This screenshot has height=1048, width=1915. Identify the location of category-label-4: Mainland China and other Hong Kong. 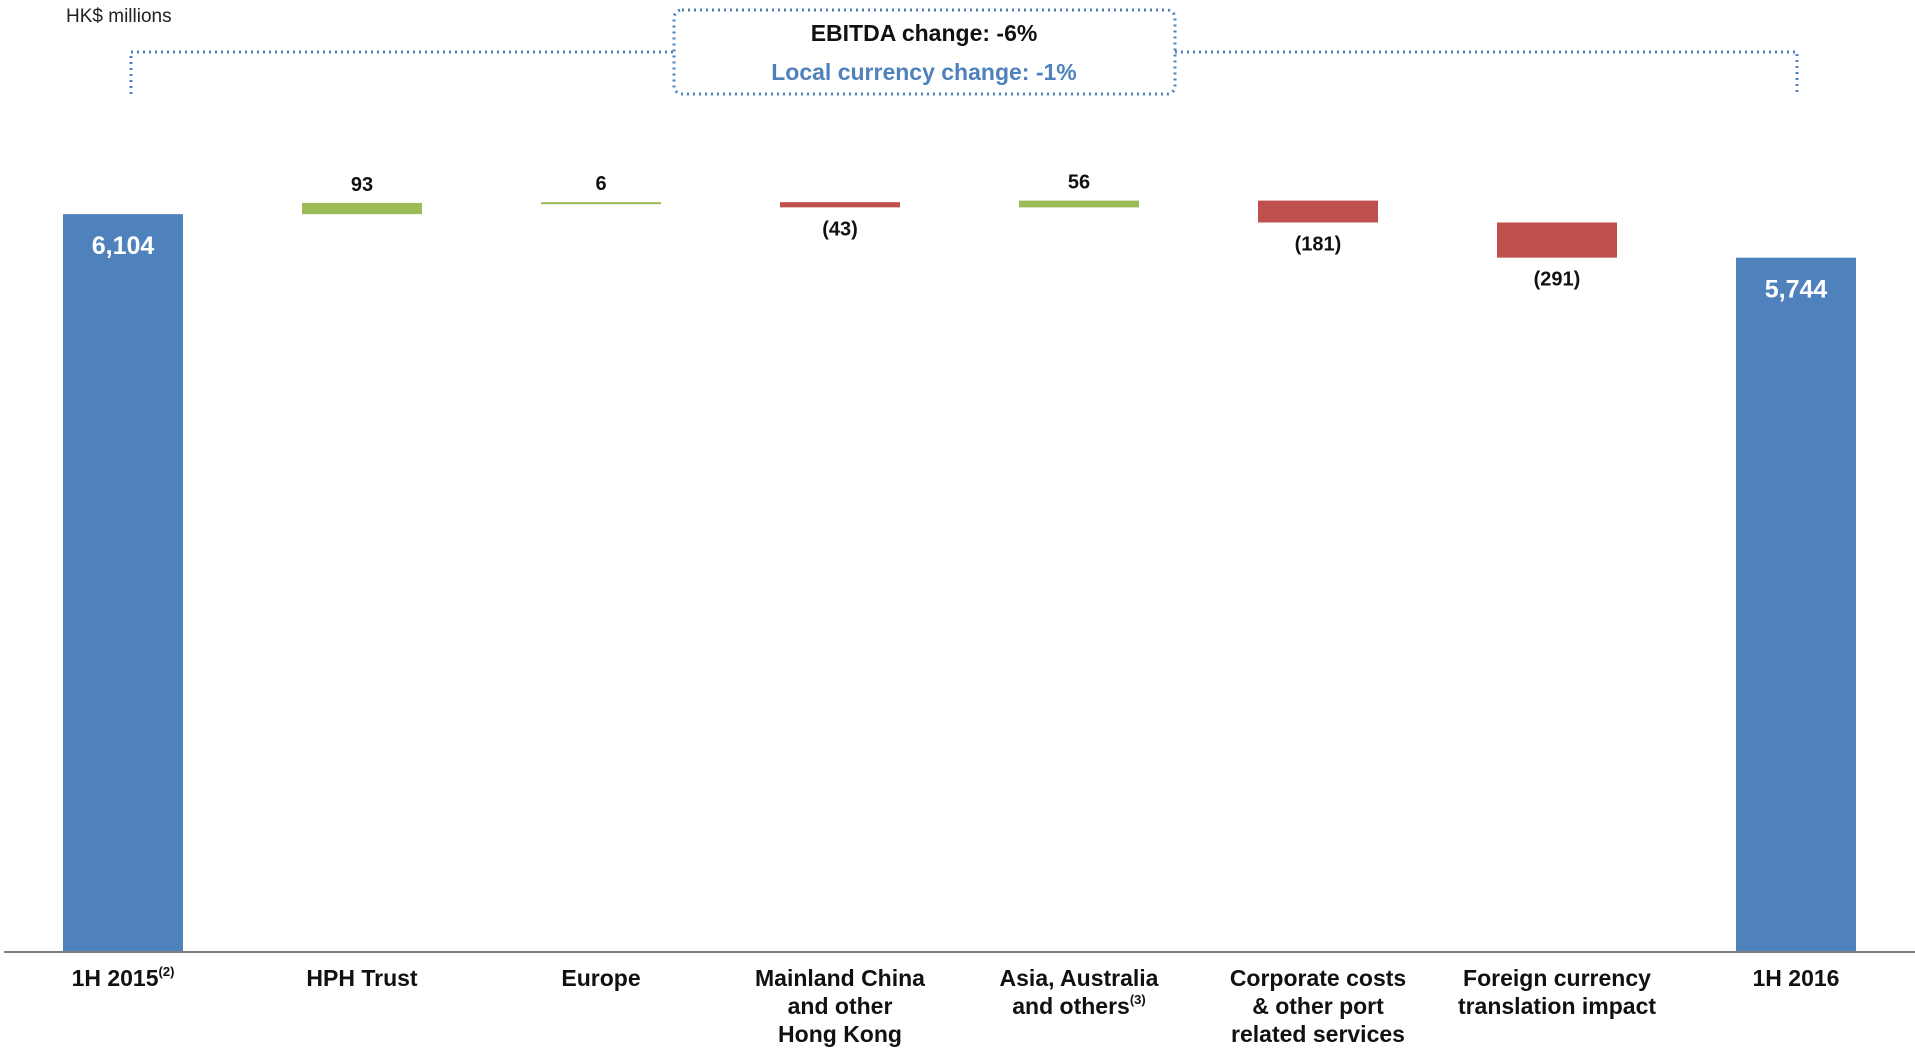
(840, 1006).